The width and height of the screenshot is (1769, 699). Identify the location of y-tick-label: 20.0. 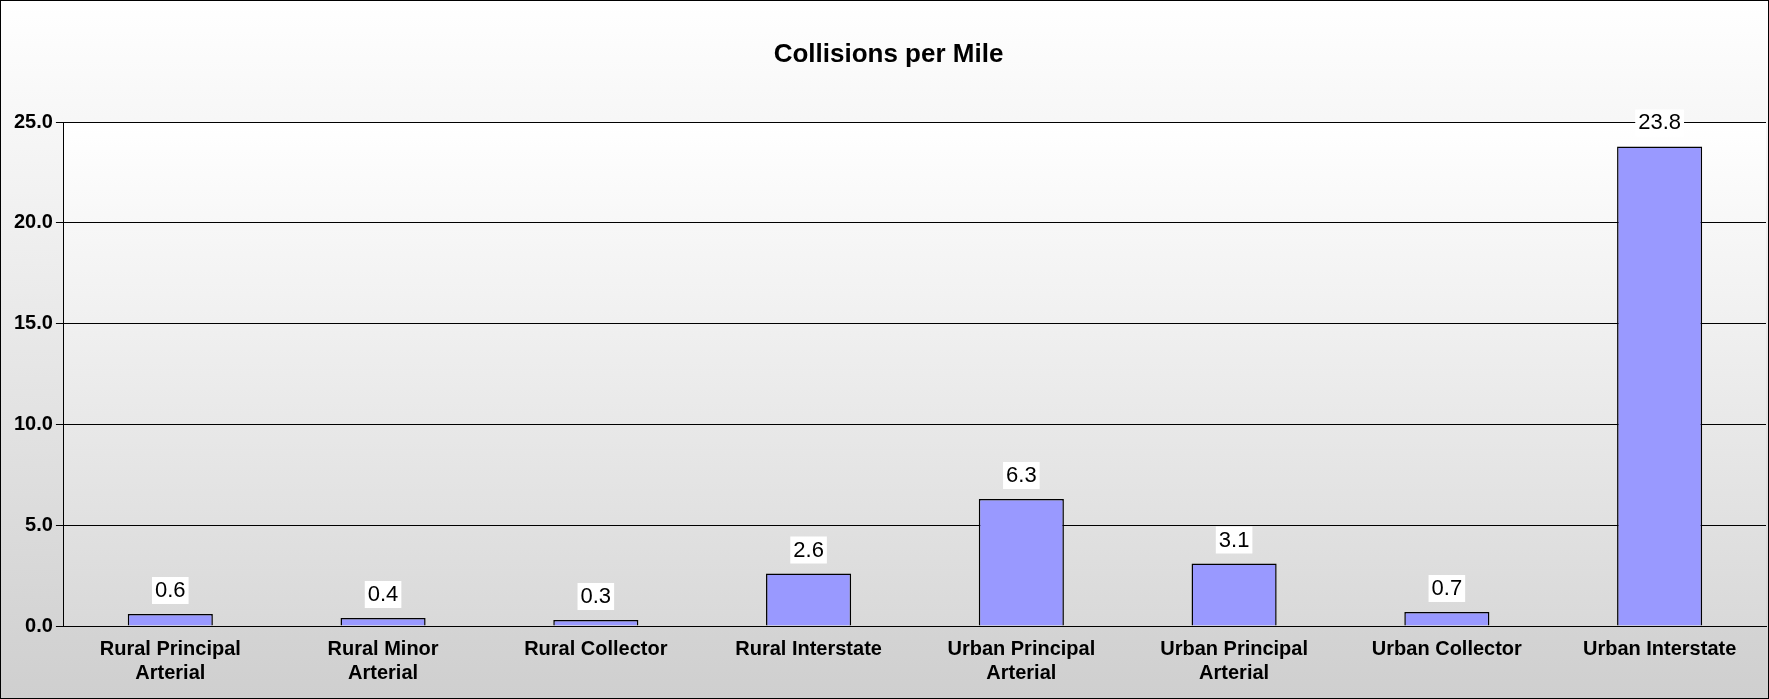
(33, 221).